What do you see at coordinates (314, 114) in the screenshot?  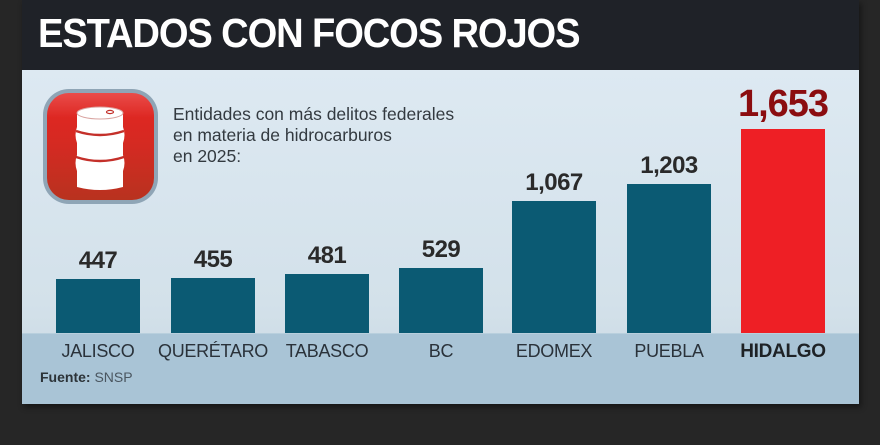 I see `subtitle-line: Entidades con más delitos federales` at bounding box center [314, 114].